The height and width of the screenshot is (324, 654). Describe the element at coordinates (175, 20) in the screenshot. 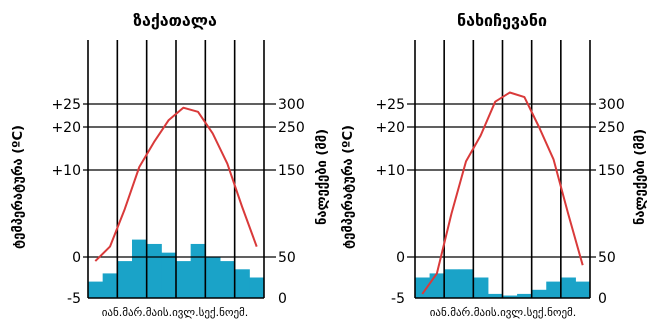

I see `chart-title: ზაქათალა` at that location.